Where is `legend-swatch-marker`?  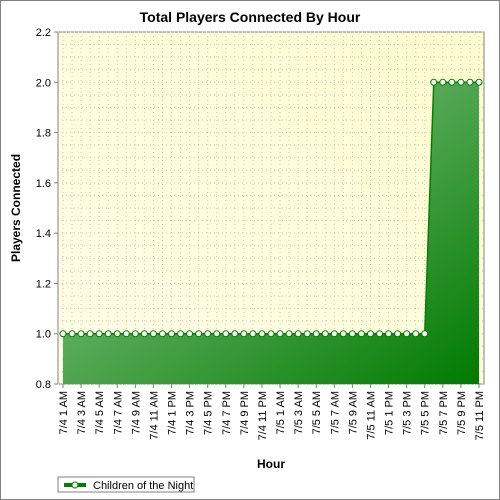 legend-swatch-marker is located at coordinates (75, 485).